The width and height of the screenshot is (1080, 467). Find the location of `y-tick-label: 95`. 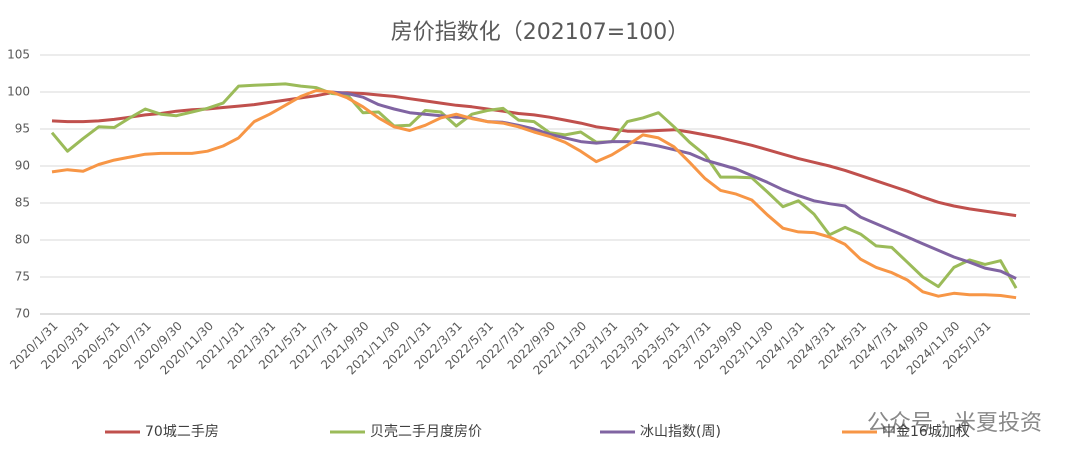

y-tick-label: 95 is located at coordinates (22, 129).